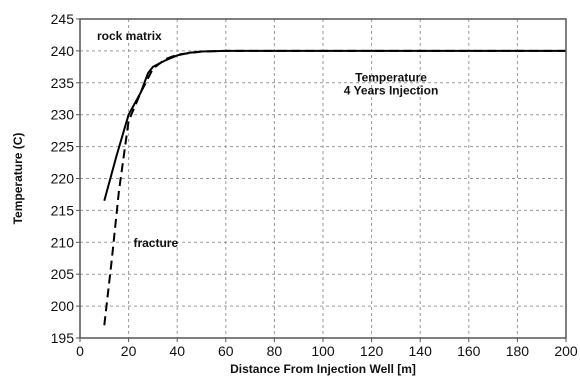 The image size is (580, 379). What do you see at coordinates (63, 51) in the screenshot?
I see `y-tick-label: 240` at bounding box center [63, 51].